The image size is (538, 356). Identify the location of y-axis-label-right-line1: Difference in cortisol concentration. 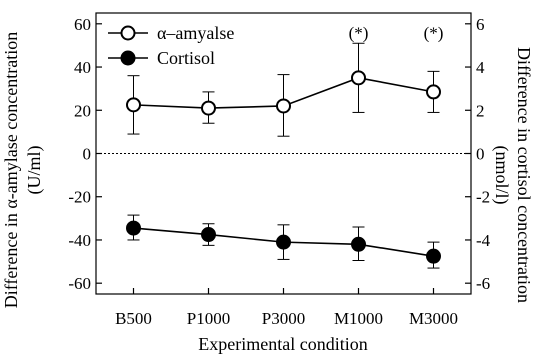
(524, 175).